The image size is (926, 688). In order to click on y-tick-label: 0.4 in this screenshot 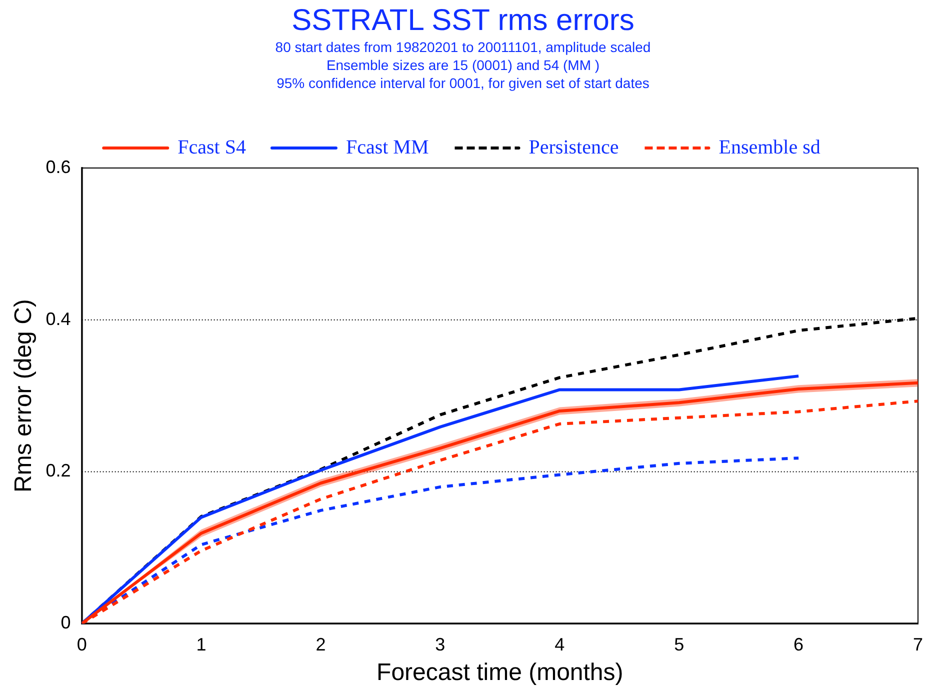, I will do `click(58, 318)`.